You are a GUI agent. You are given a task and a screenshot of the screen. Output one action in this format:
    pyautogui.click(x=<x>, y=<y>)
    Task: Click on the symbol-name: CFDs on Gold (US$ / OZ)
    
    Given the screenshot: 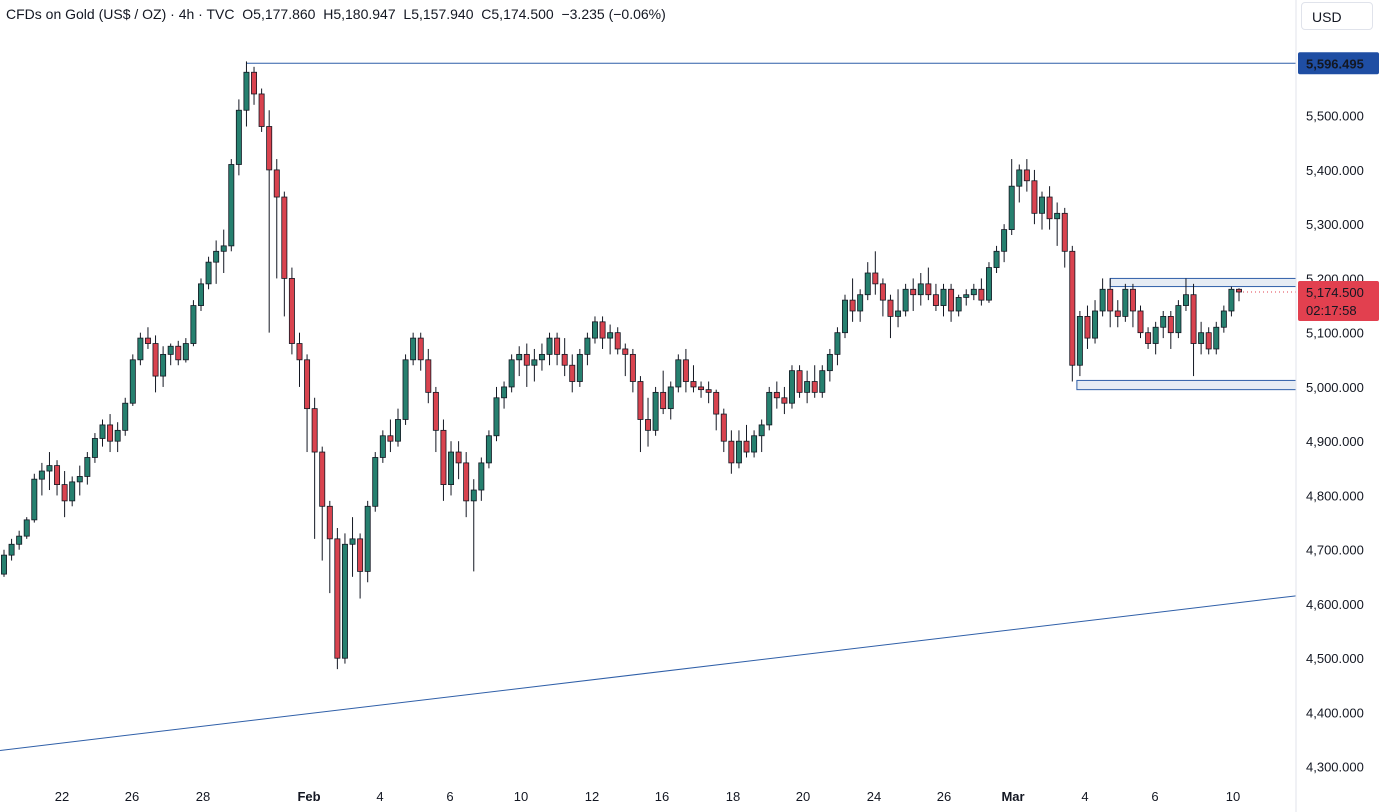 What is the action you would take?
    pyautogui.click(x=86, y=14)
    